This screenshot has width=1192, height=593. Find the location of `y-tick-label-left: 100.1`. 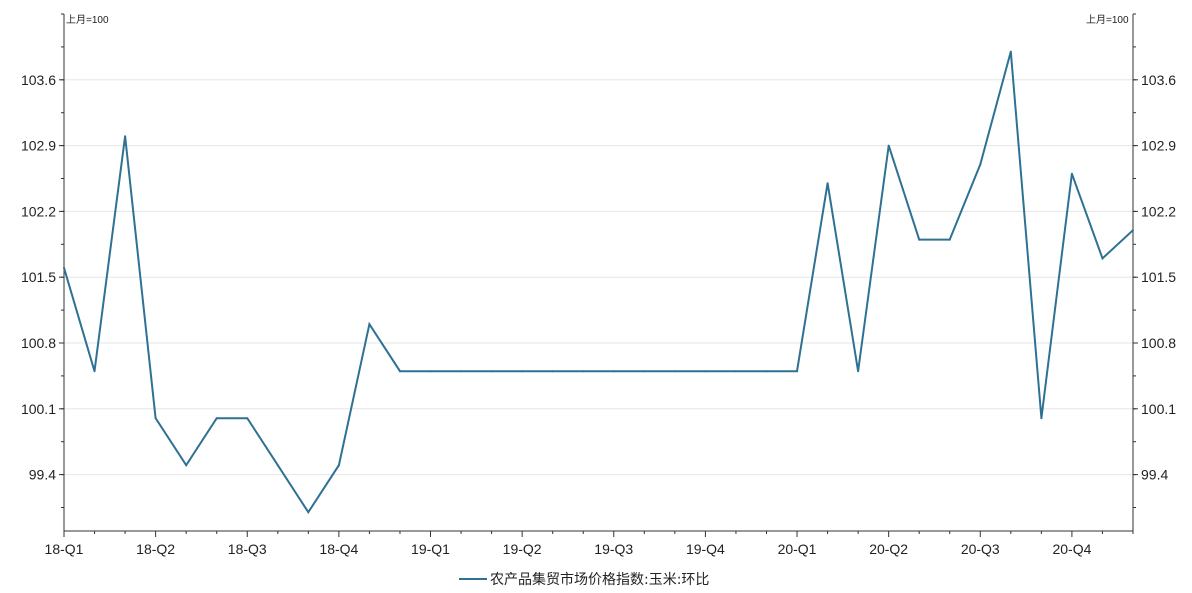

y-tick-label-left: 100.1 is located at coordinates (38, 409).